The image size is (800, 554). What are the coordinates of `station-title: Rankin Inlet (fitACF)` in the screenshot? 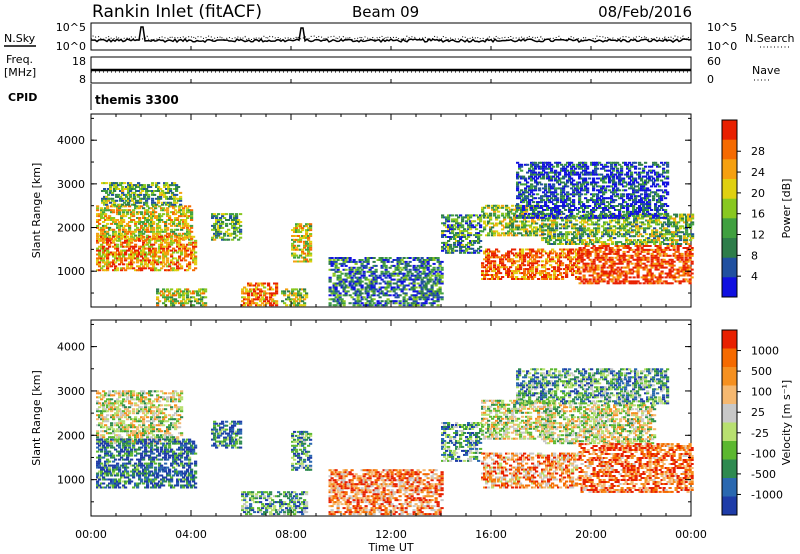 It's located at (177, 12).